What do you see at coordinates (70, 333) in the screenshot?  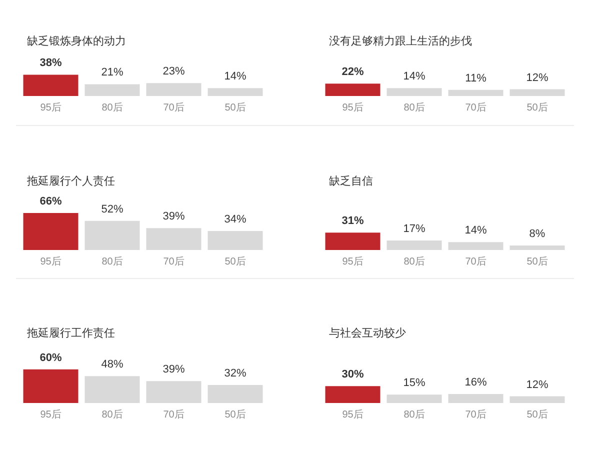 I see `chart-title: 拖延履行工作责任` at bounding box center [70, 333].